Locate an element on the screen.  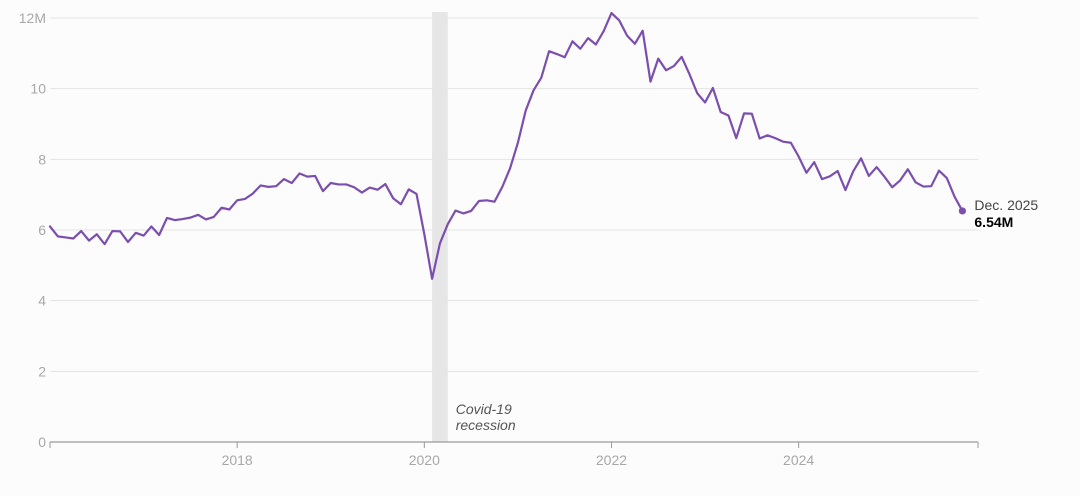
x-tick-label: 2024 is located at coordinates (798, 460).